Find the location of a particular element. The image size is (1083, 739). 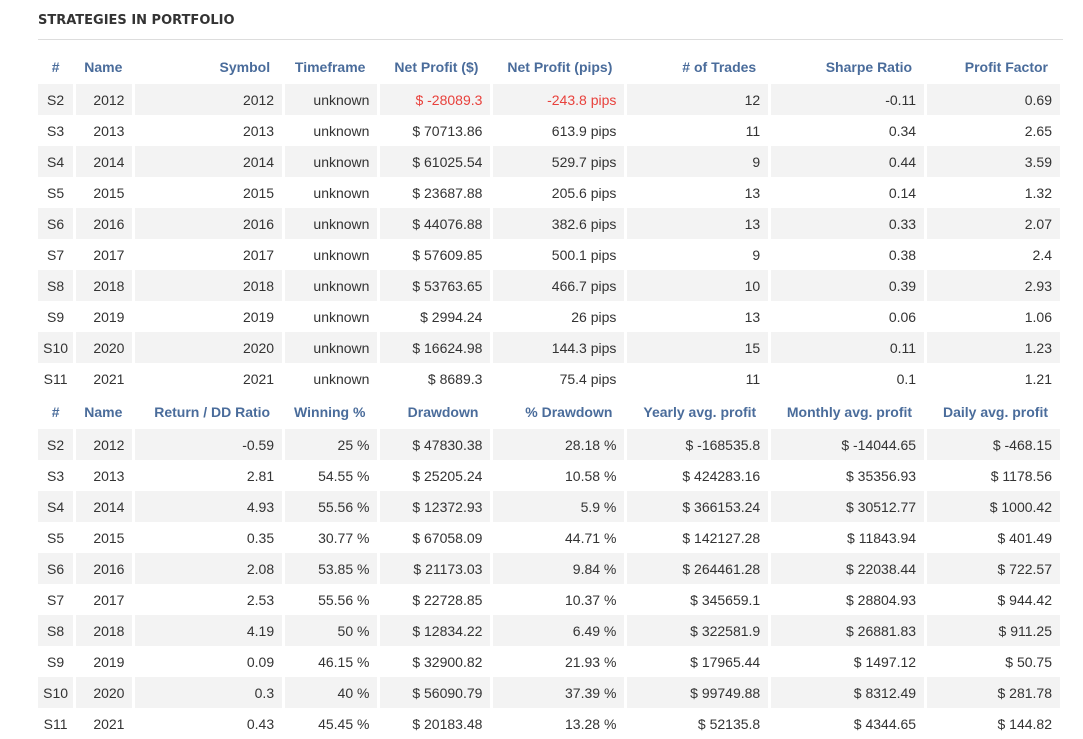

table-cell: $ 722.57 is located at coordinates (993, 568).